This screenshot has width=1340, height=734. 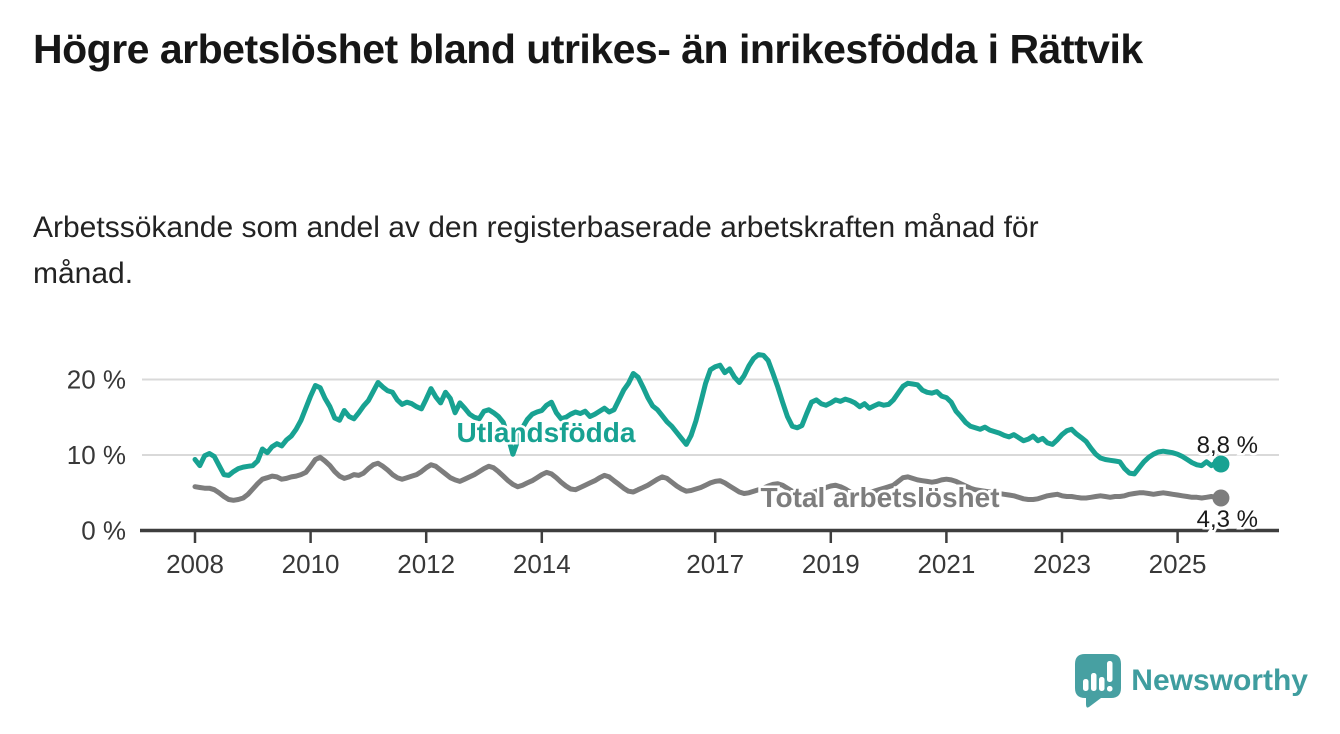 I want to click on newsworthy-logo-icon, so click(x=1098, y=681).